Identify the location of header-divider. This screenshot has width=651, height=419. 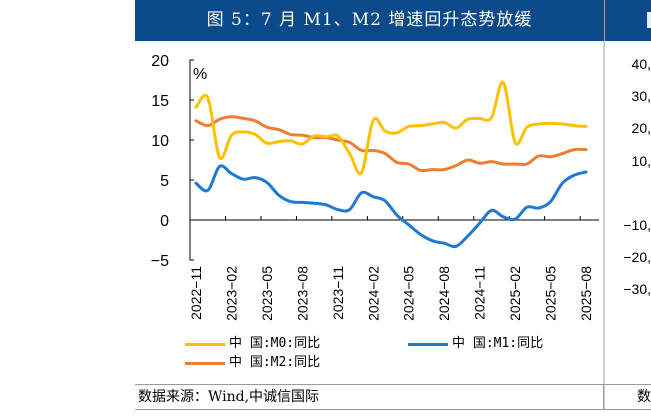
(604, 20).